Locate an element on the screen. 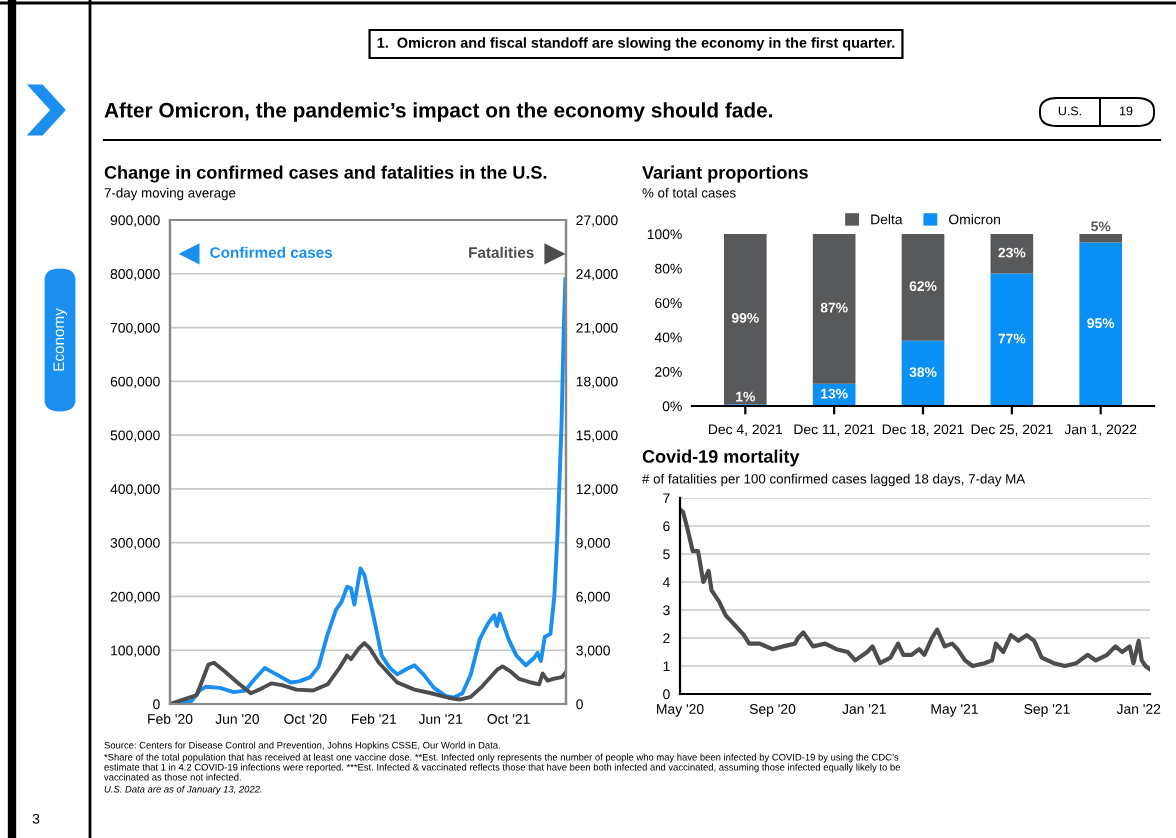 The image size is (1176, 838). chart-title: Variant proportions is located at coordinates (725, 174).